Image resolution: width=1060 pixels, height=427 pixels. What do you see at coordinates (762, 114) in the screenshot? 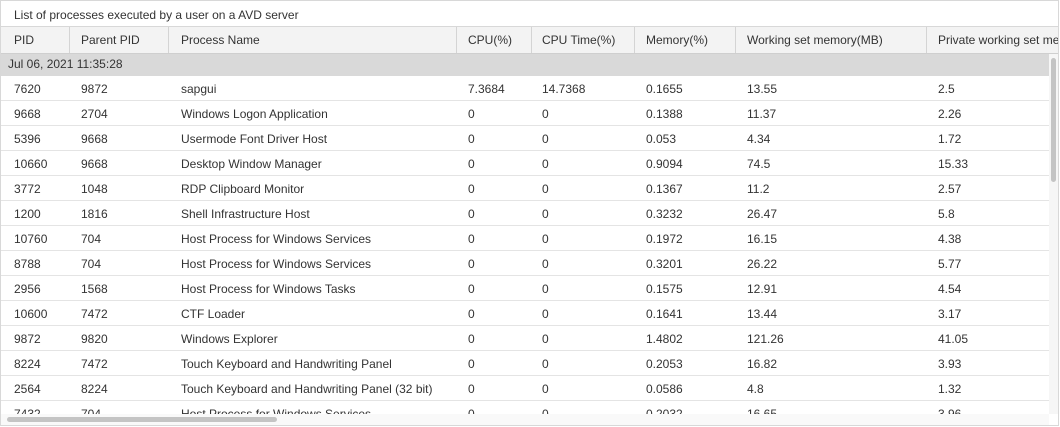
I see `cell-working-set-memory: 11.37` at bounding box center [762, 114].